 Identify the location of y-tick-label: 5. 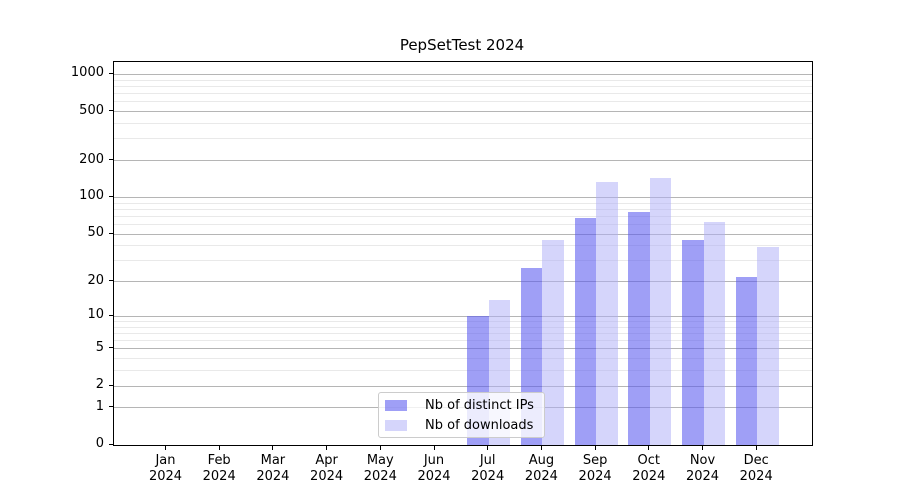
(99, 347).